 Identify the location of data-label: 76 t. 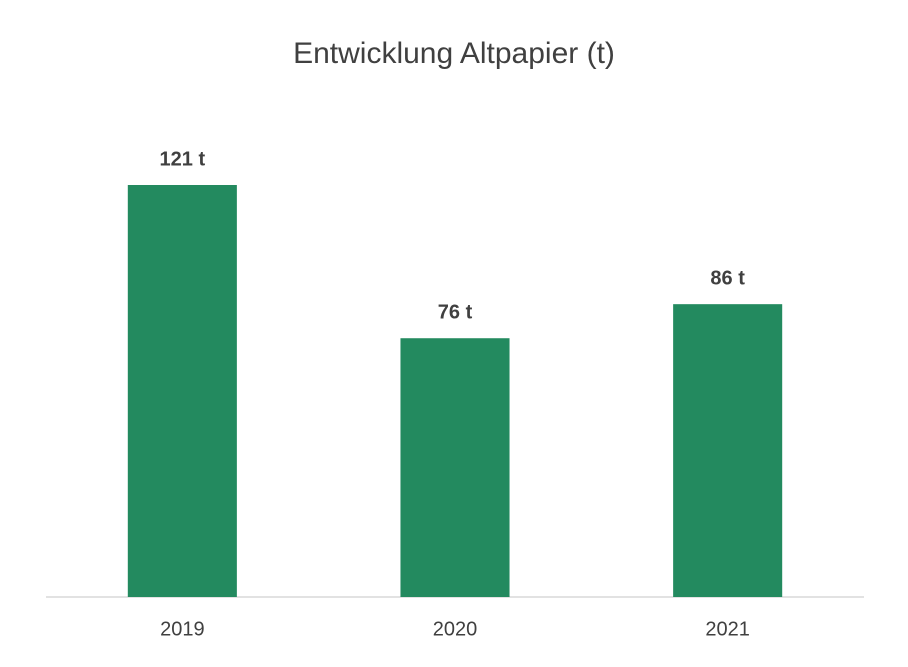
(455, 313).